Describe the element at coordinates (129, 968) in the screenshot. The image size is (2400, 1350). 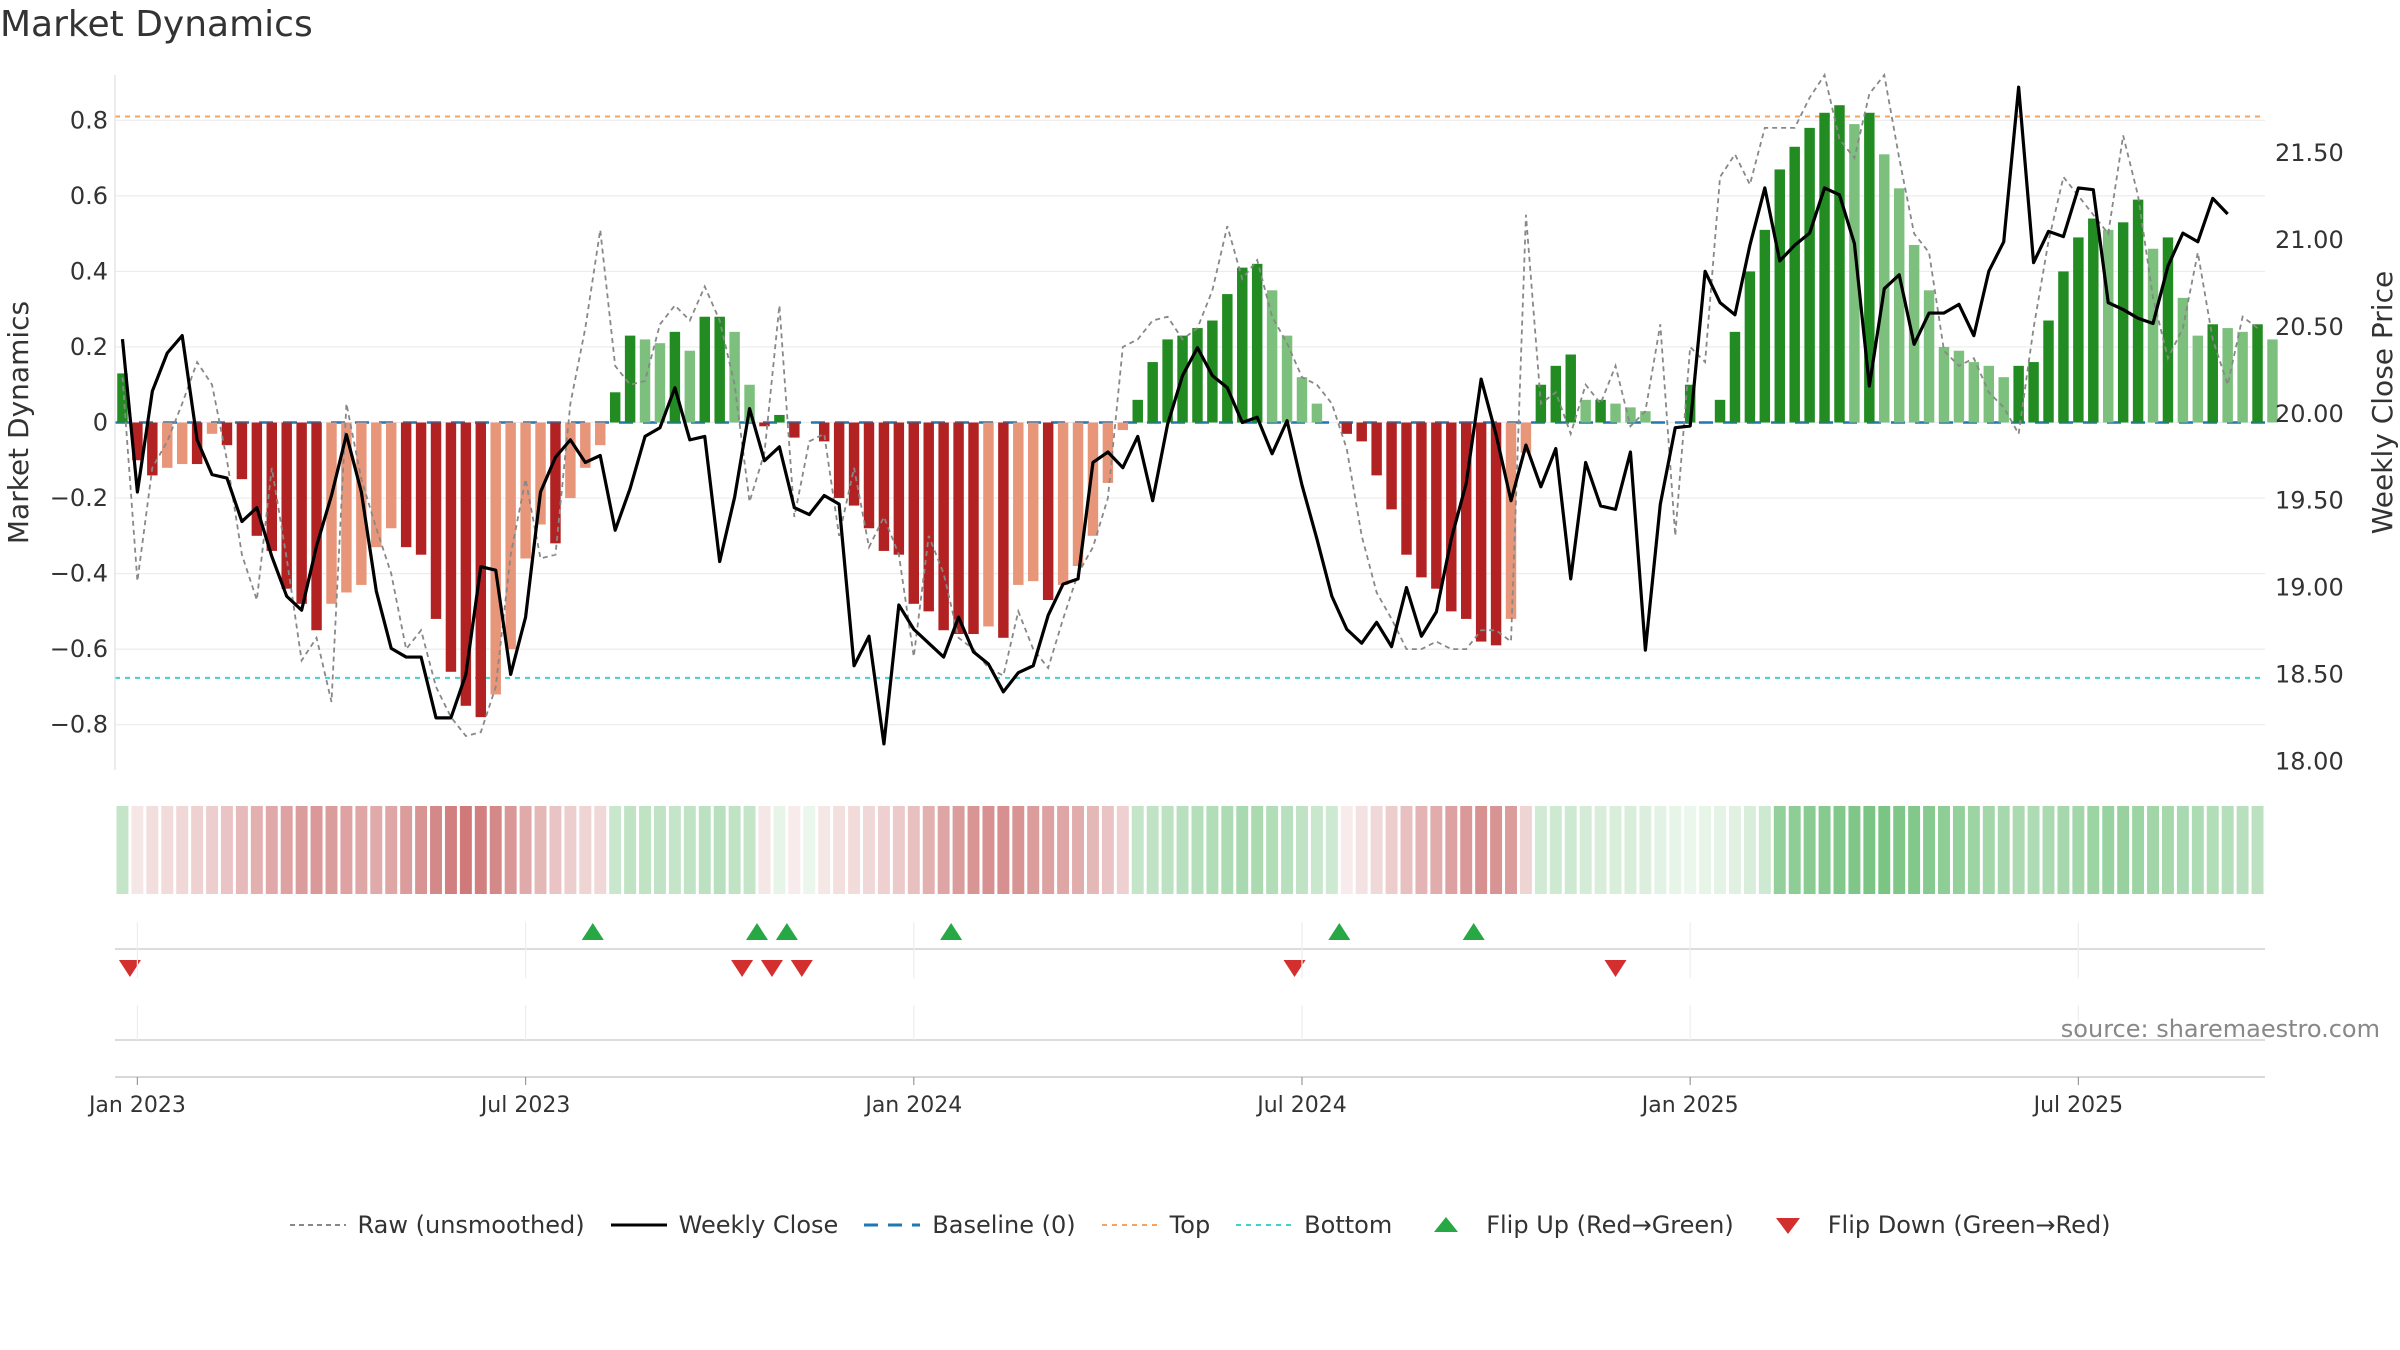
I see `flip-down-marker` at that location.